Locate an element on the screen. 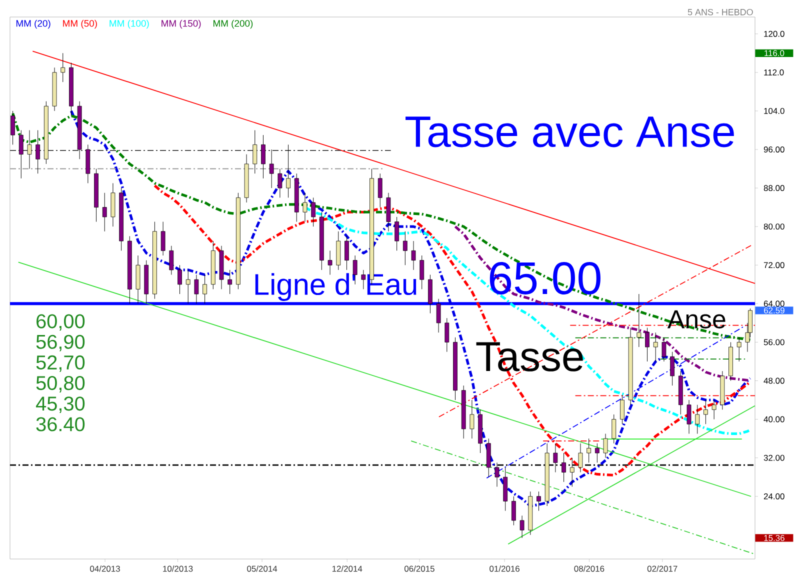 This screenshot has width=800, height=580. text: MM (200) is located at coordinates (233, 24).